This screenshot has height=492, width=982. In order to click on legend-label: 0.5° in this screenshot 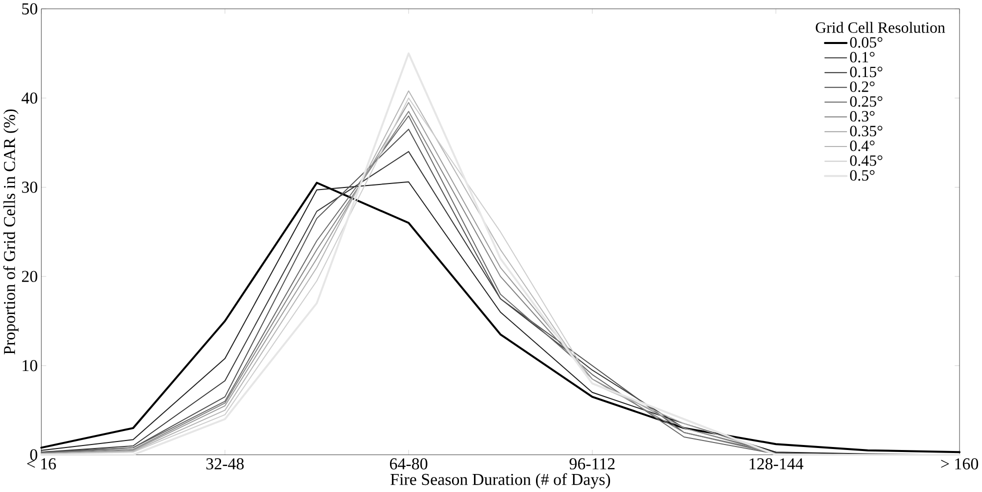, I will do `click(862, 175)`.